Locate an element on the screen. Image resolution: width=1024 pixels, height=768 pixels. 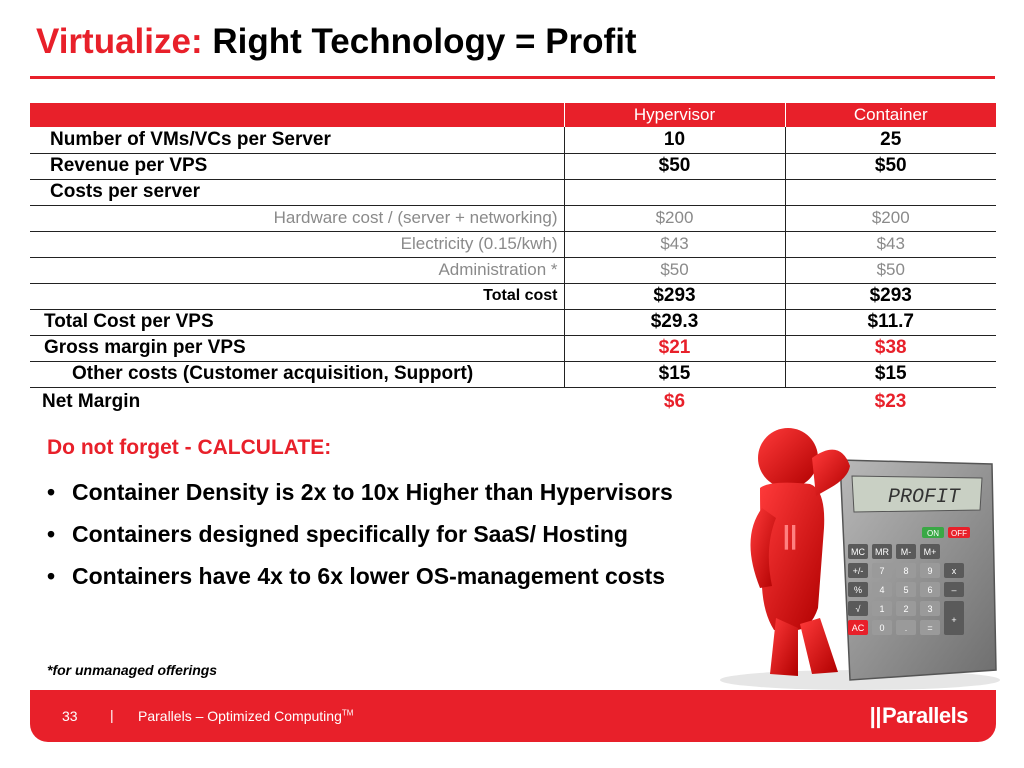
key-sqrt: √ is located at coordinates (858, 609).